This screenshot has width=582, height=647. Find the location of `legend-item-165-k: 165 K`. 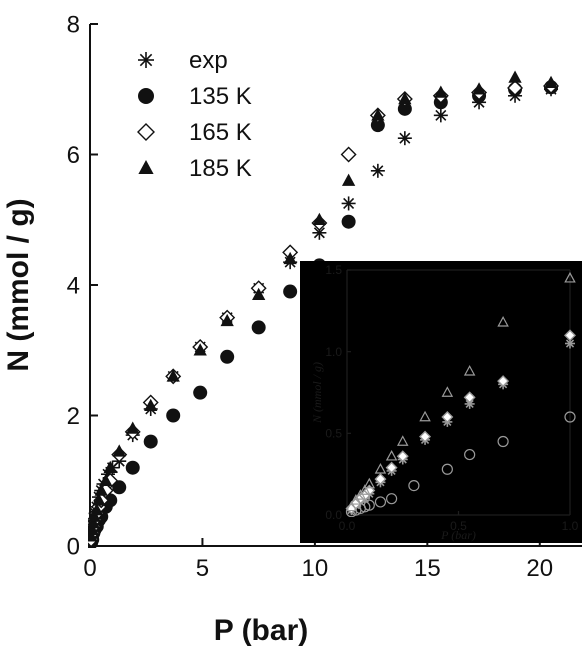

legend-item-165-k: 165 K is located at coordinates (194, 132).